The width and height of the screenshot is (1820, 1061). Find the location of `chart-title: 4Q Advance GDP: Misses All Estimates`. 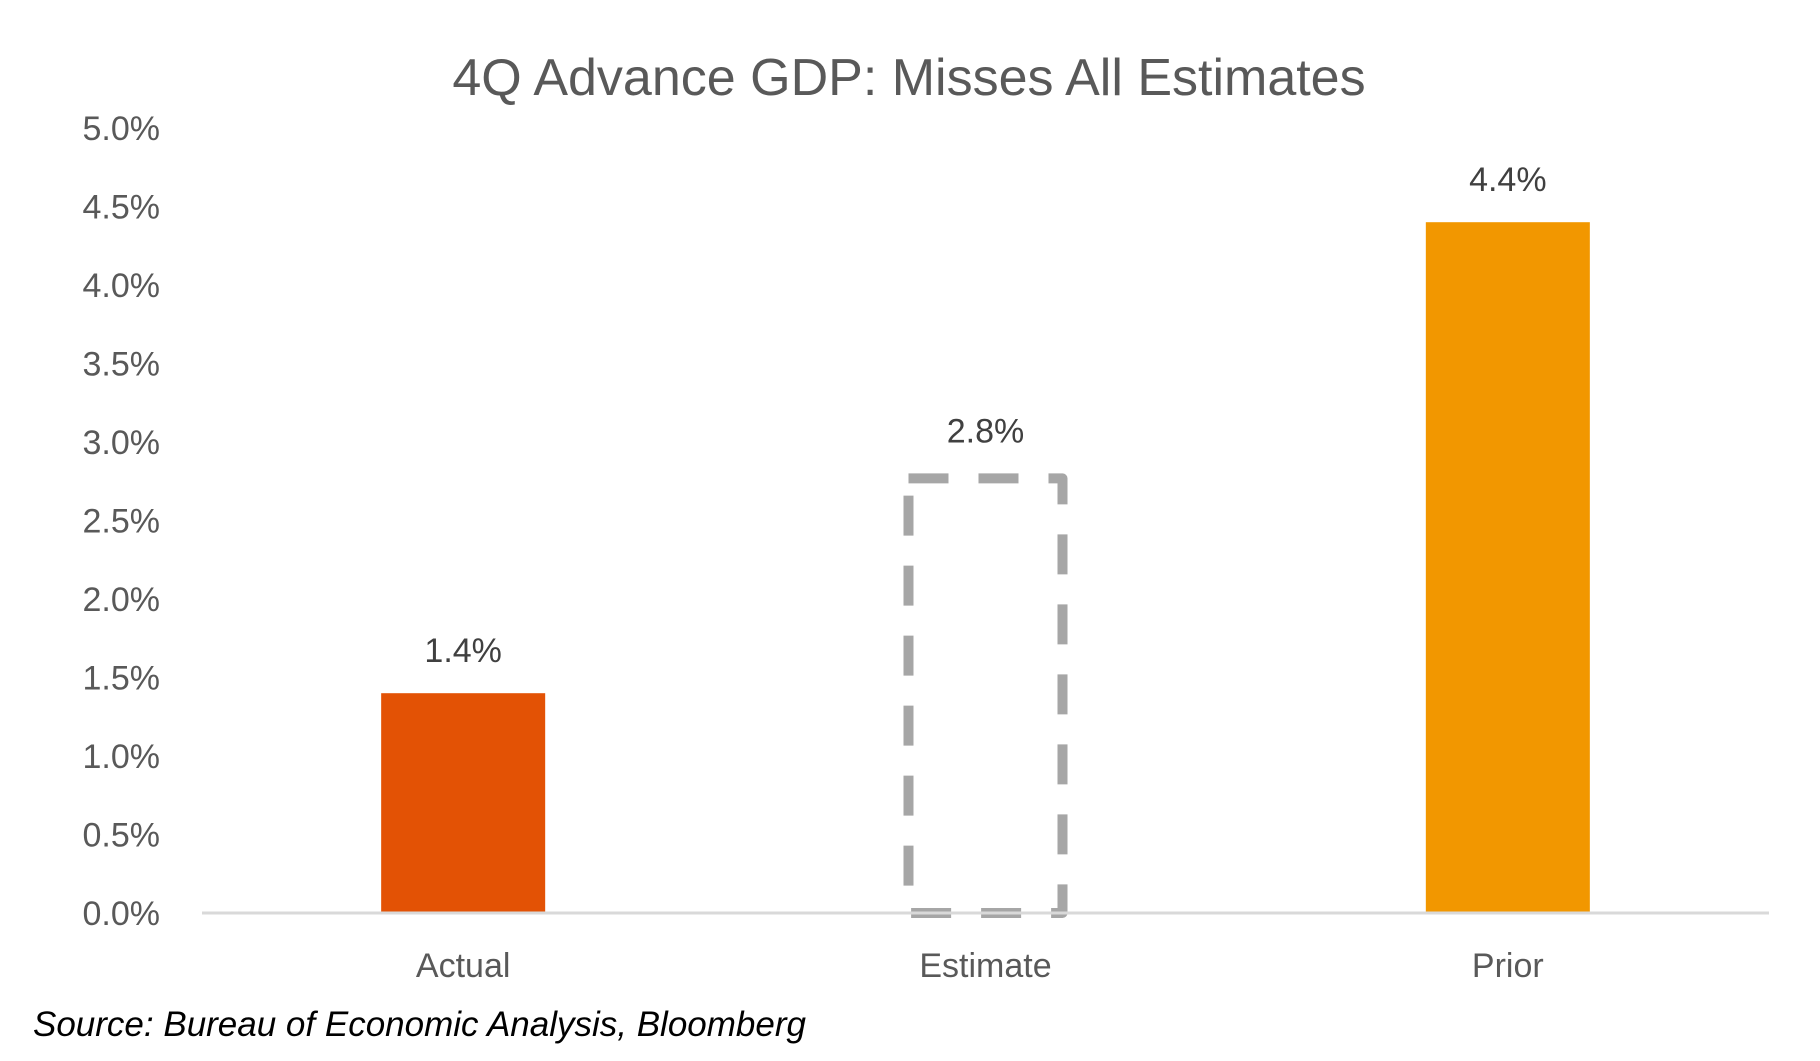

chart-title: 4Q Advance GDP: Misses All Estimates is located at coordinates (908, 78).